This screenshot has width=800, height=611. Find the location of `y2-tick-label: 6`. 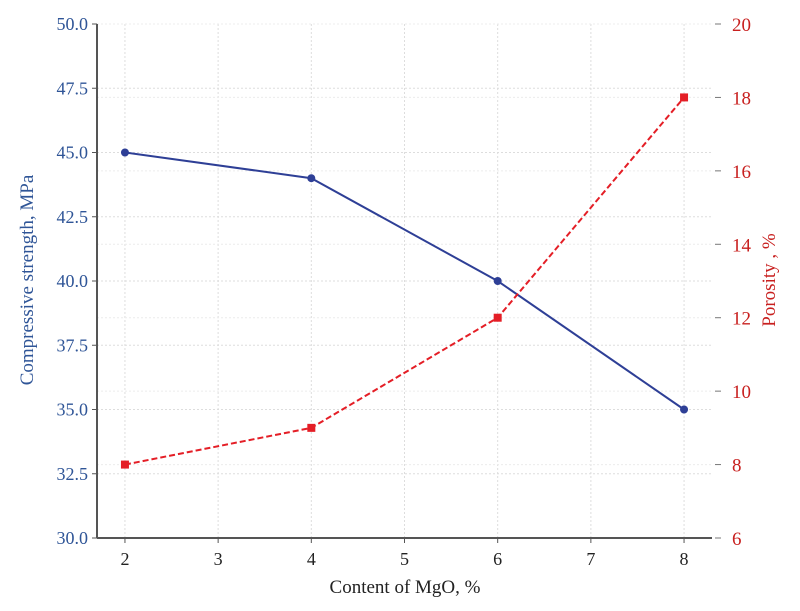

y2-tick-label: 6 is located at coordinates (737, 539).